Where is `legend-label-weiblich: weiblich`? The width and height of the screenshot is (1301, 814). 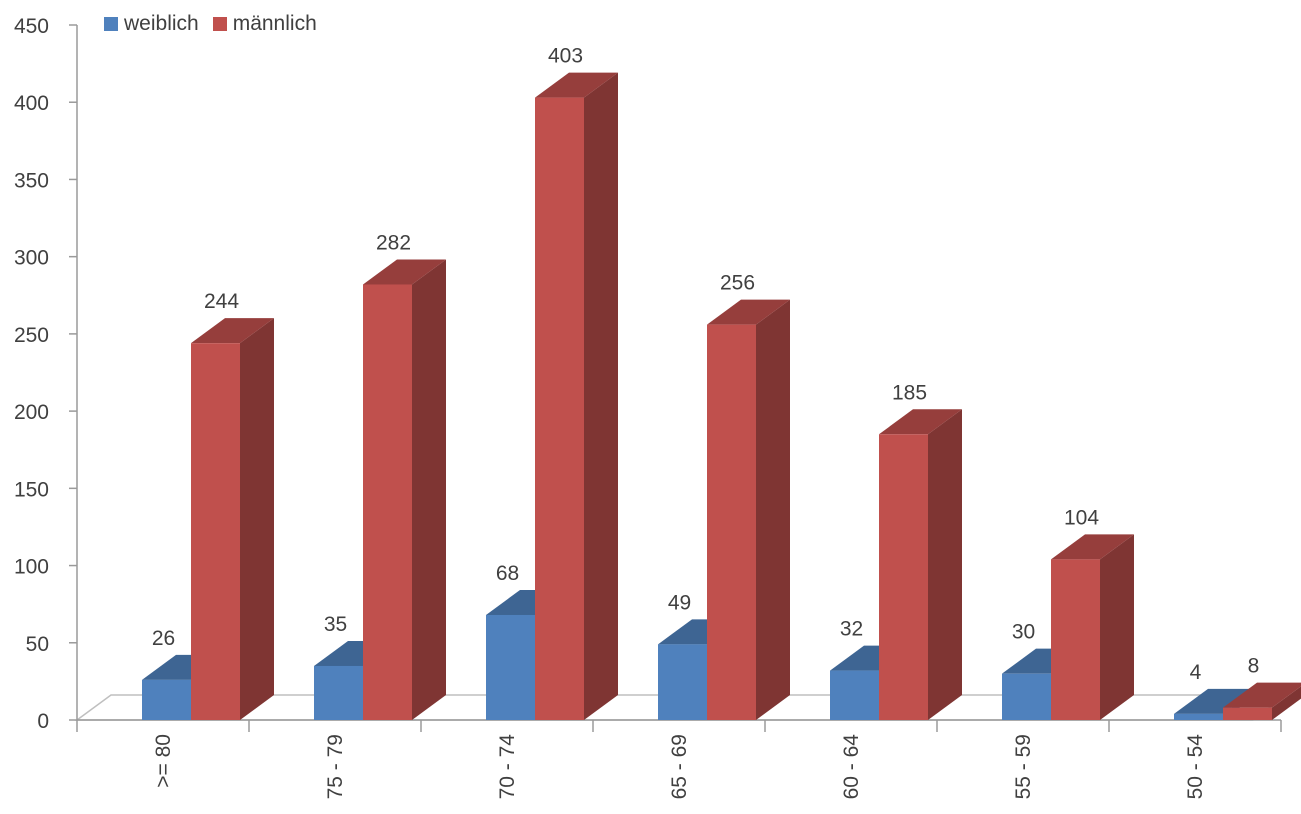 legend-label-weiblich: weiblich is located at coordinates (161, 23).